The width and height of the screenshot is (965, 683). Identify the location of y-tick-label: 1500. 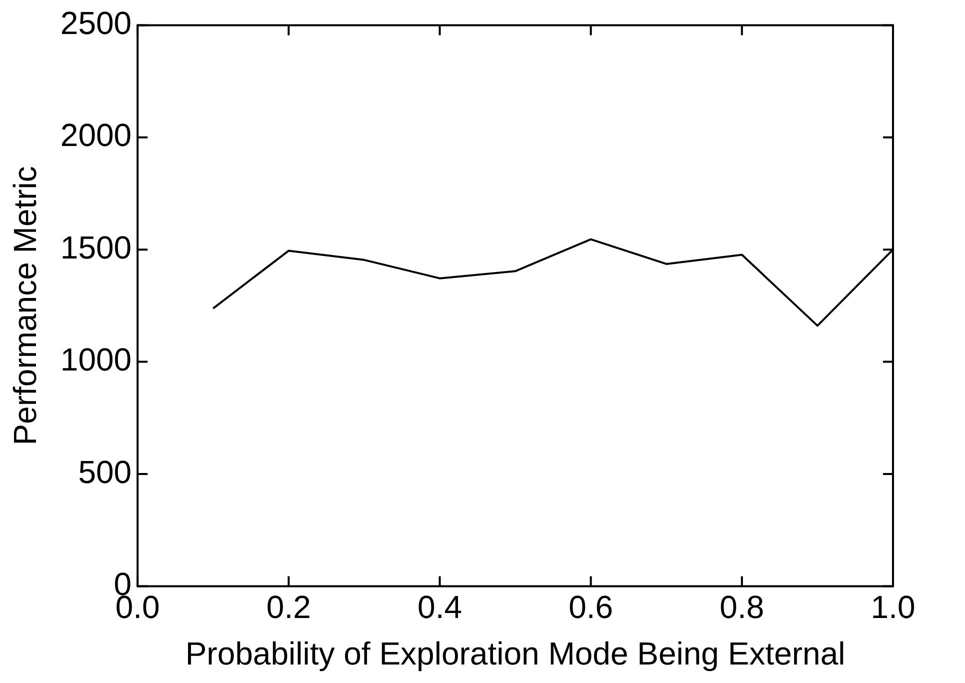
(96, 247).